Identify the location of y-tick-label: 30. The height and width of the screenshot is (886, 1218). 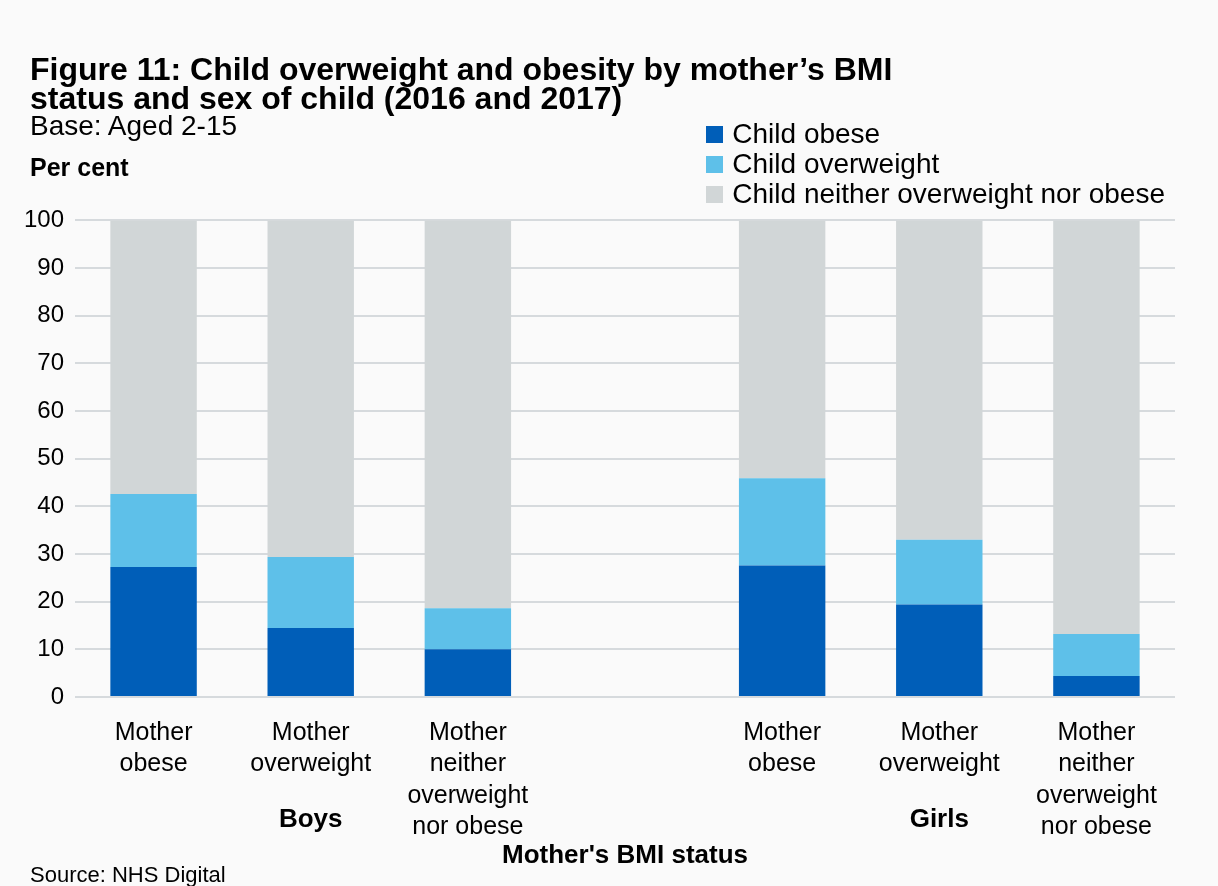
(50, 552).